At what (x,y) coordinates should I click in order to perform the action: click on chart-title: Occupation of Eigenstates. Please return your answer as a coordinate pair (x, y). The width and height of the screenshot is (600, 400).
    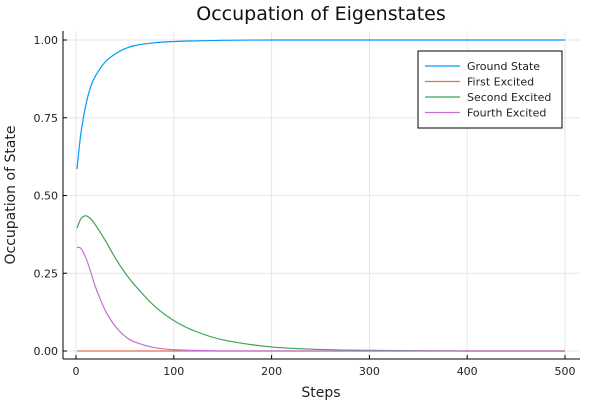
    Looking at the image, I should click on (321, 14).